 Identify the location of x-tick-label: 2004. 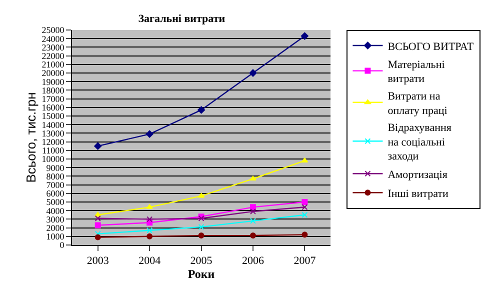
(150, 261).